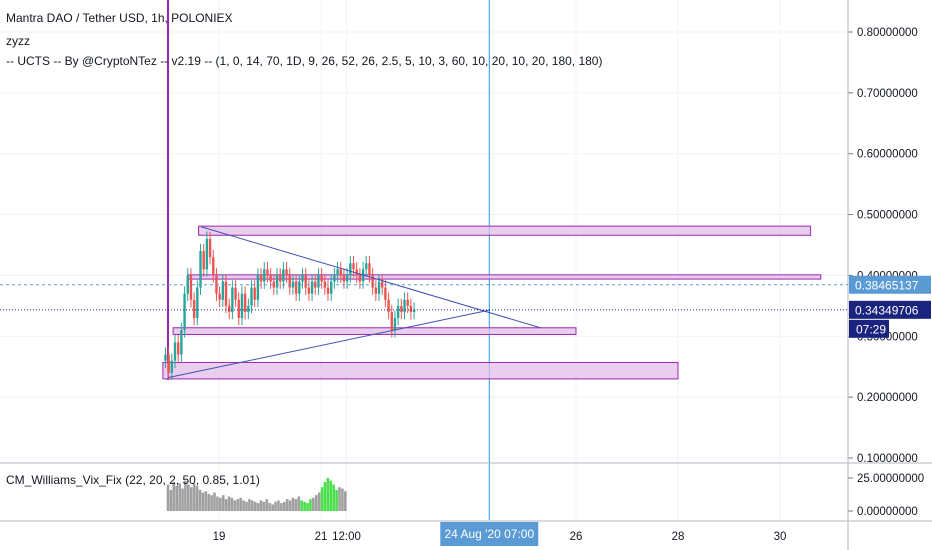  What do you see at coordinates (869, 328) in the screenshot?
I see `countdown-box` at bounding box center [869, 328].